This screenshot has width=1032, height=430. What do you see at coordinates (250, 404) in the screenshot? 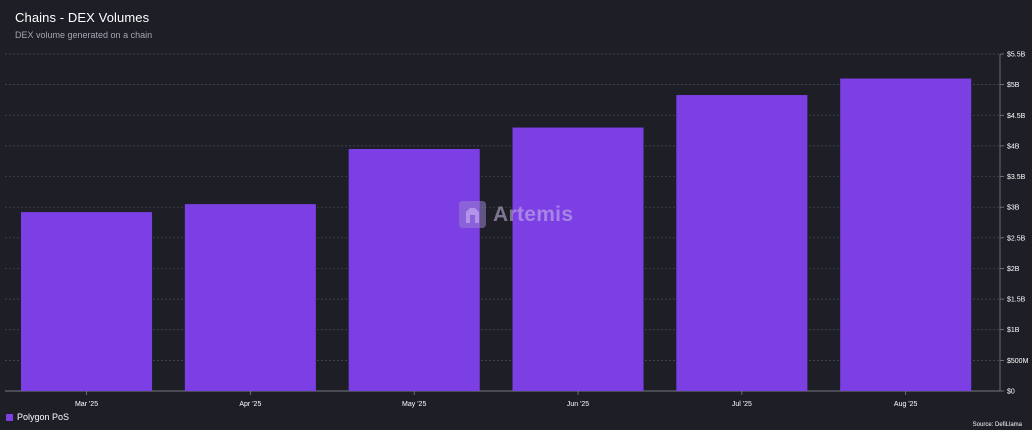
I see `x-tick-label: Apr '25` at bounding box center [250, 404].